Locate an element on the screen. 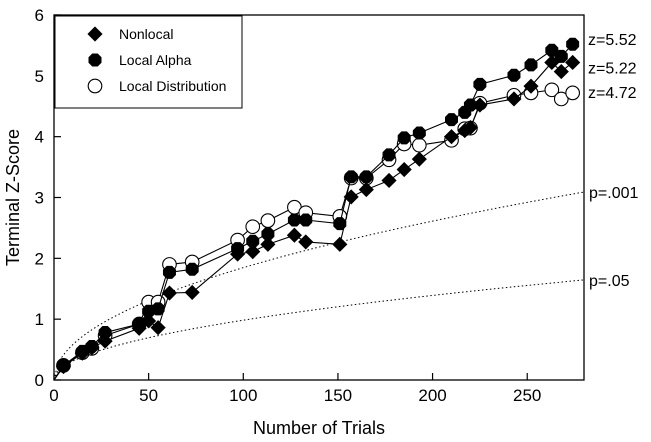  end-z-label: z=5.22 is located at coordinates (612, 68).